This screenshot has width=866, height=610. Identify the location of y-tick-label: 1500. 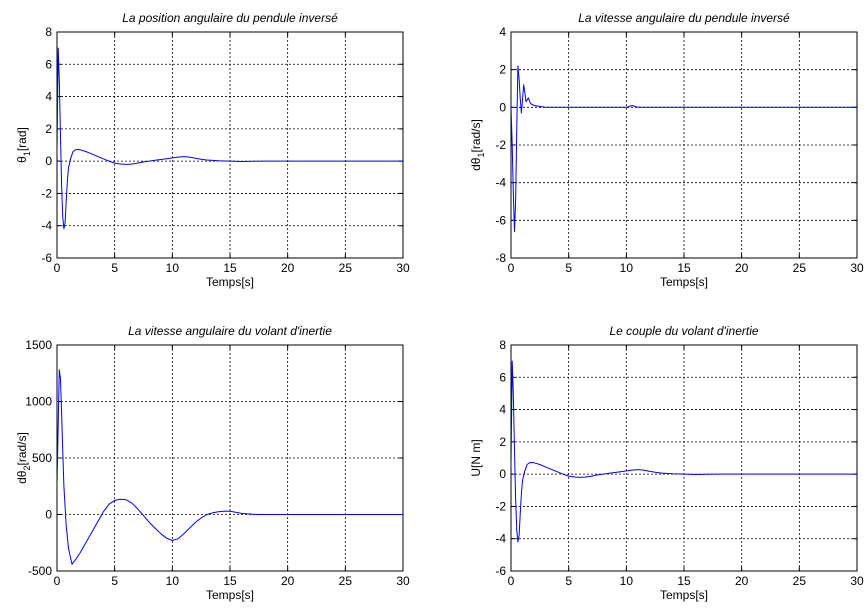
(38, 345).